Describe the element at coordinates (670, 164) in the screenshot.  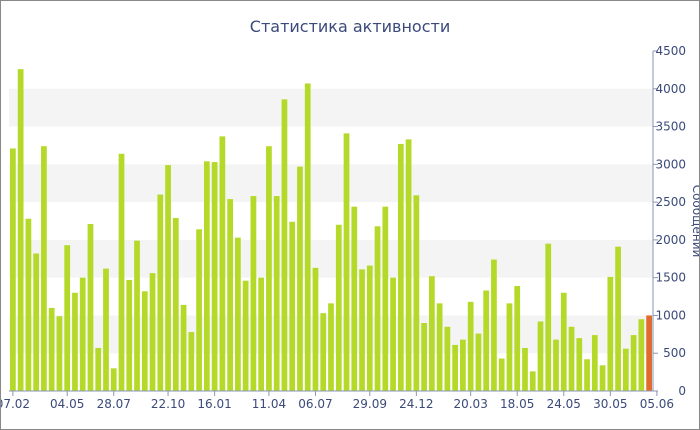
I see `y-tick-label: 3000` at that location.